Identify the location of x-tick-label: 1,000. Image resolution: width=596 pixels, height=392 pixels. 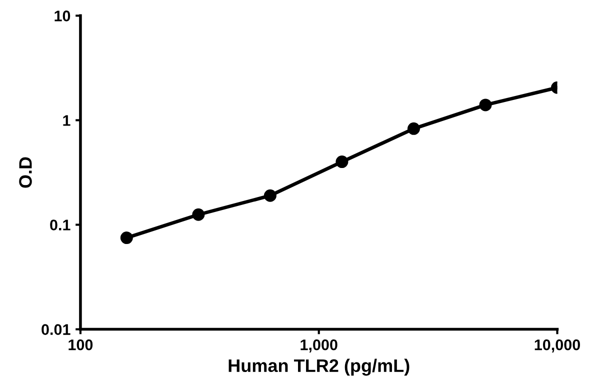
(319, 345).